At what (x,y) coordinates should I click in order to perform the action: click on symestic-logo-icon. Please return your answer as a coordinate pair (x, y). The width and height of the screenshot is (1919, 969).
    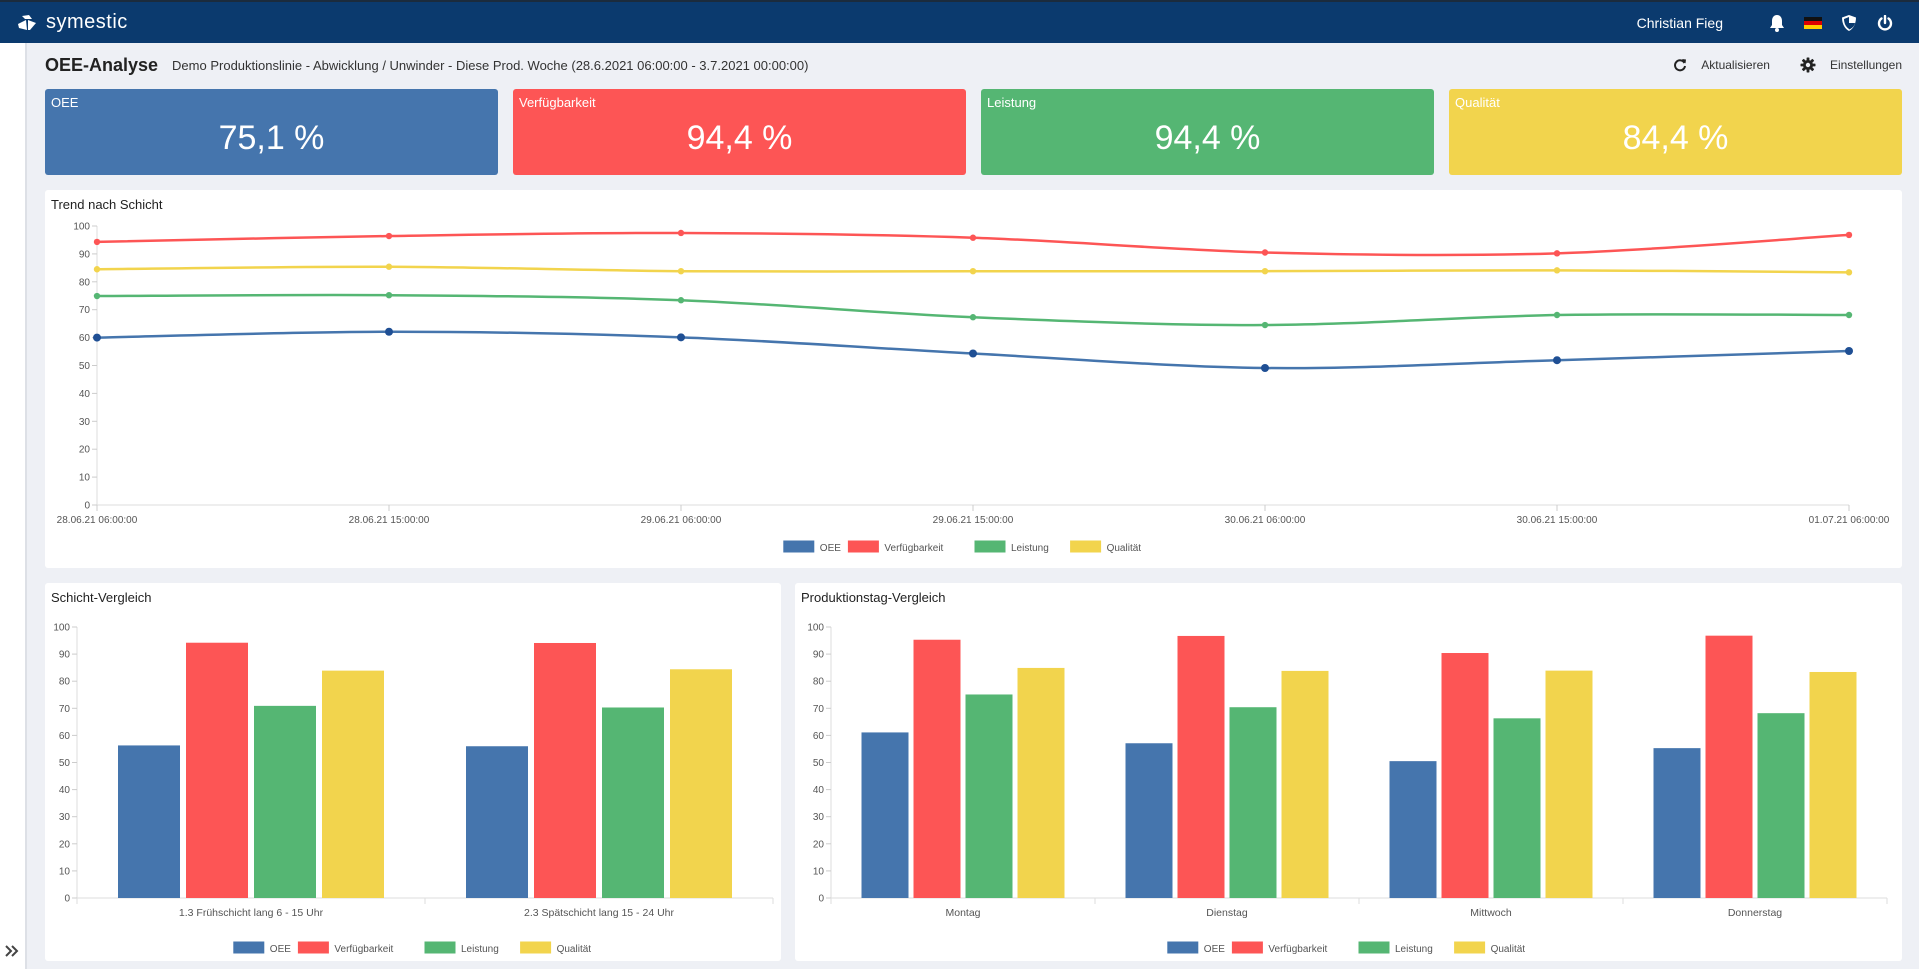
    Looking at the image, I should click on (27, 22).